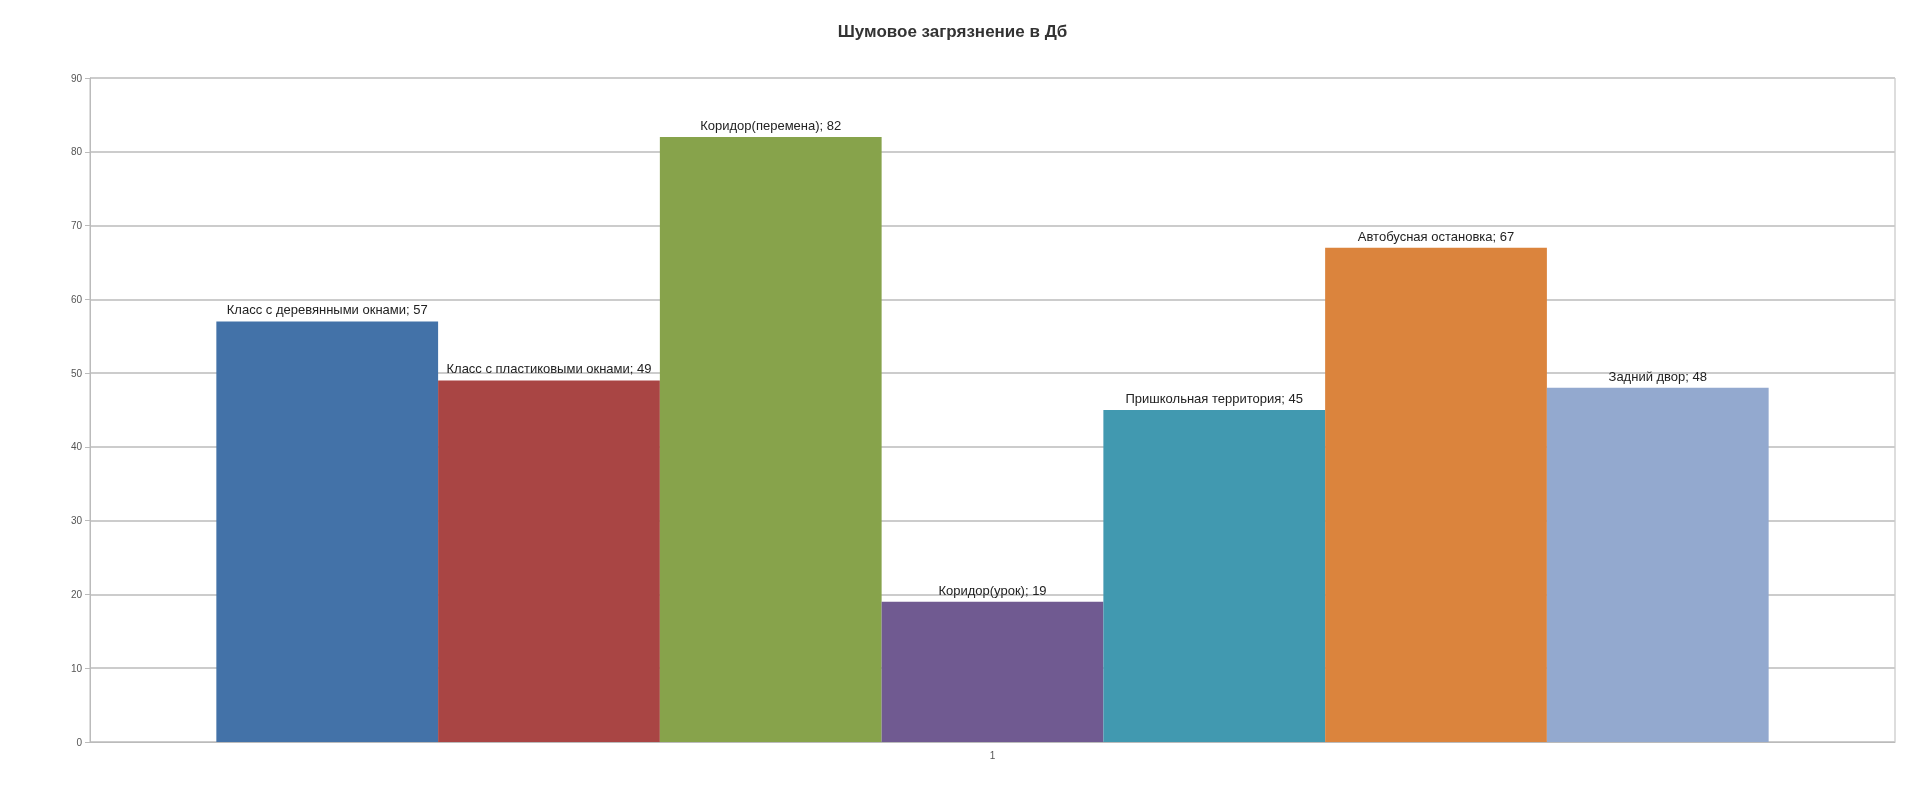 The image size is (1905, 792). I want to click on chart-title: Шумовое загрязнение в Дб, so click(952, 31).